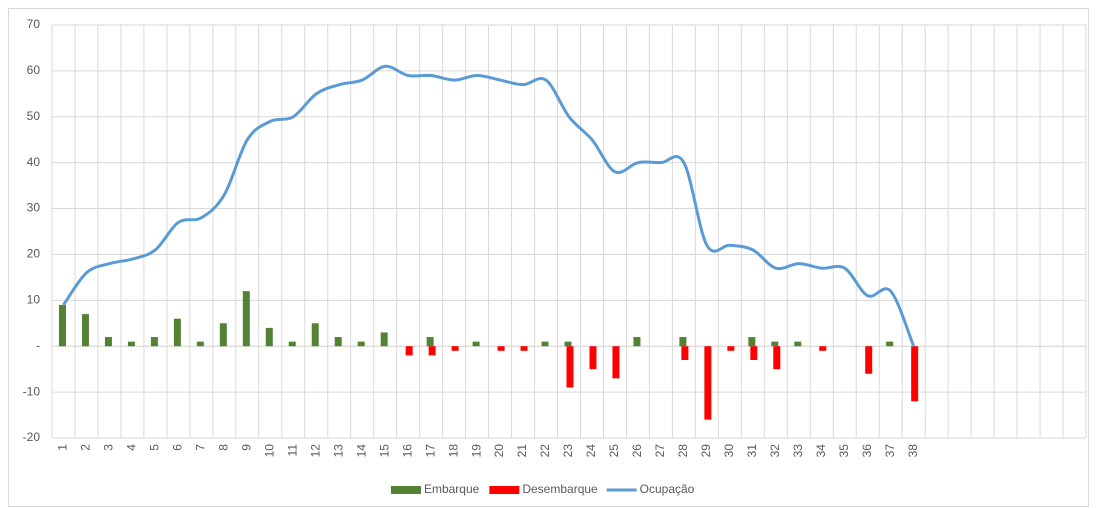  What do you see at coordinates (844, 451) in the screenshot?
I see `x-tick-label: 35` at bounding box center [844, 451].